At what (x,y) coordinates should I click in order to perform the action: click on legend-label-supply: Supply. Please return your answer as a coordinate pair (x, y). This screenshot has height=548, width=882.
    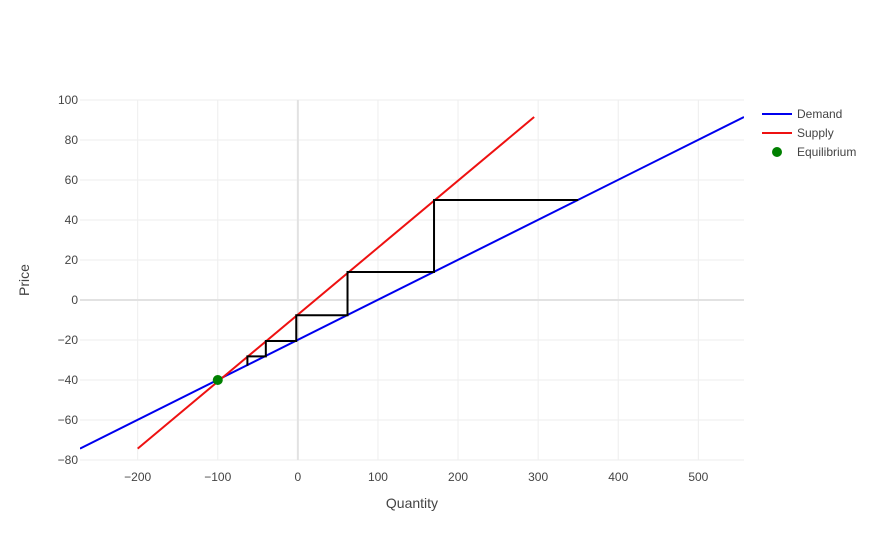
    Looking at the image, I should click on (815, 133).